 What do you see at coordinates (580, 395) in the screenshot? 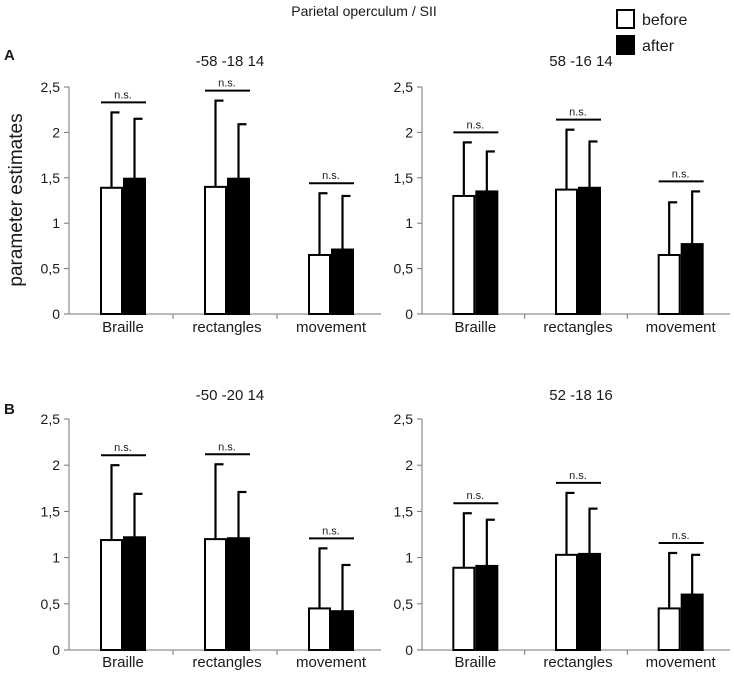
I see `chart-title: 52 -18 16` at bounding box center [580, 395].